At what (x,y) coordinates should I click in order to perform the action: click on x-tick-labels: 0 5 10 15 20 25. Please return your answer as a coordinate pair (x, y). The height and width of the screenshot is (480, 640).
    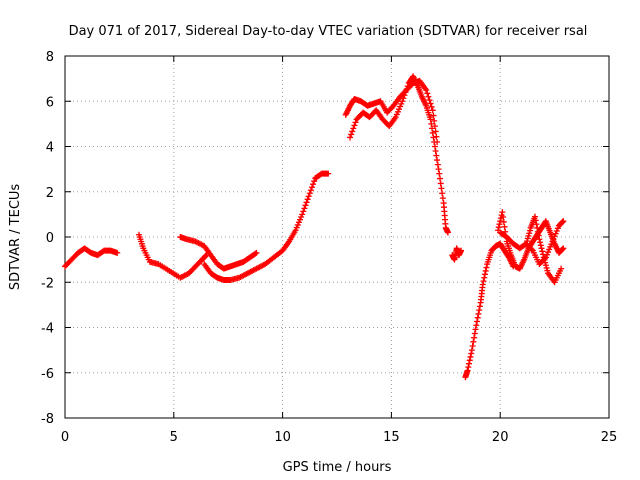
    Looking at the image, I should click on (339, 437).